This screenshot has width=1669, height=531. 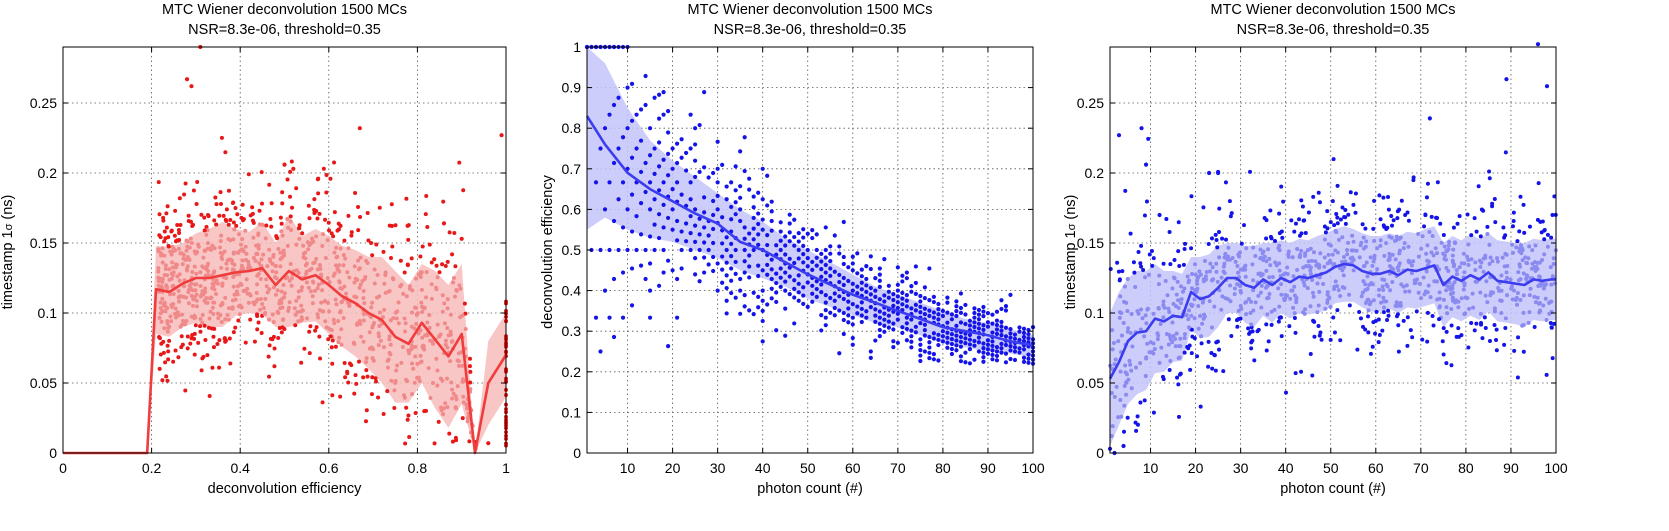 I want to click on chart-title-line: MTC Wiener deconvolution 1500 MCs, so click(x=1333, y=10).